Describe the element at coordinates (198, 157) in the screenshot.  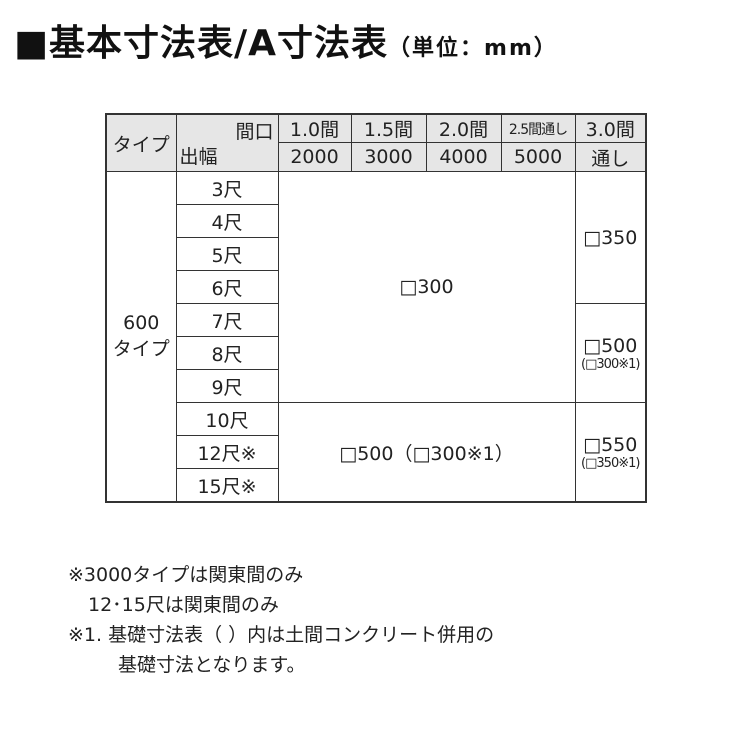
I see `depth-label: 出幅` at that location.